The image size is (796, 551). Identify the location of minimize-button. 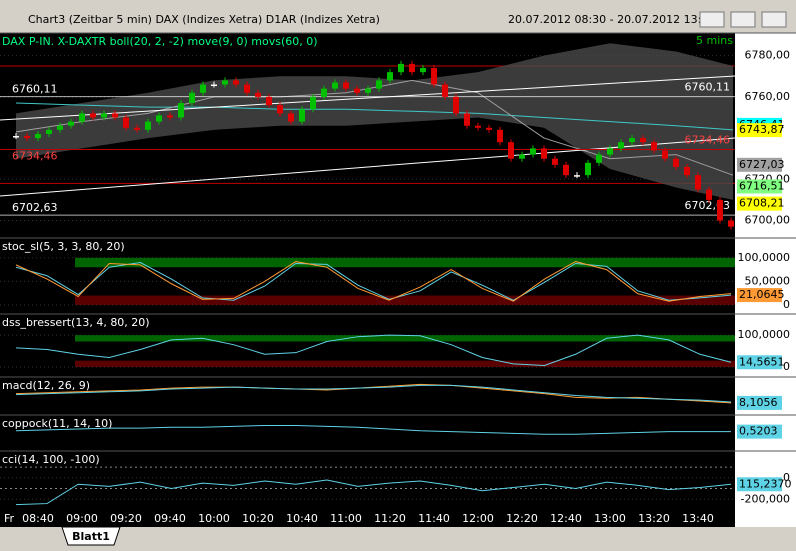
(712, 19).